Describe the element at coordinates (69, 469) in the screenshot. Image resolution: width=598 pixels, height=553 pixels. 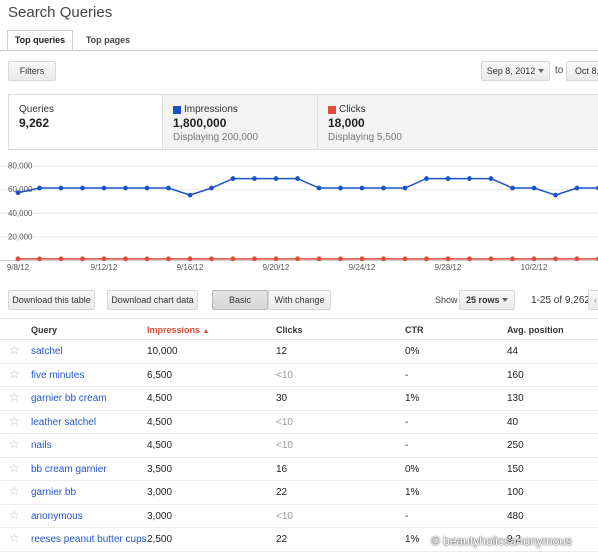
I see `query-link: bb cream garnier` at that location.